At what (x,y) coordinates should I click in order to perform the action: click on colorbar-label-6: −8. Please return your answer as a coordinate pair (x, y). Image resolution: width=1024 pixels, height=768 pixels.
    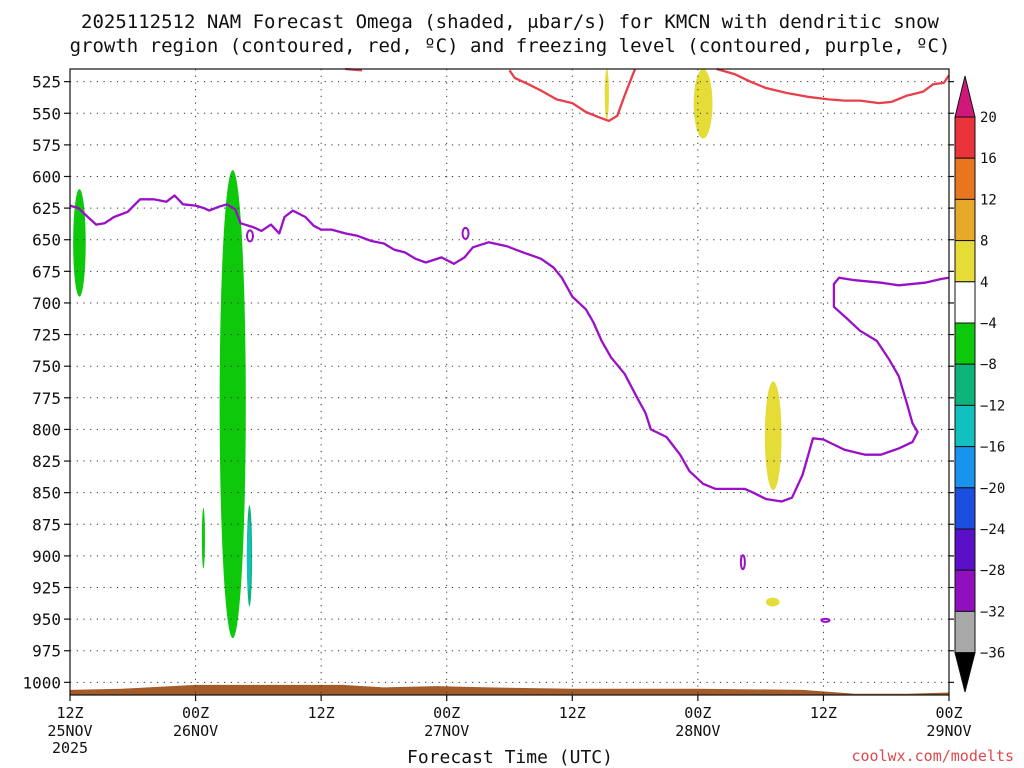
    Looking at the image, I should click on (988, 365).